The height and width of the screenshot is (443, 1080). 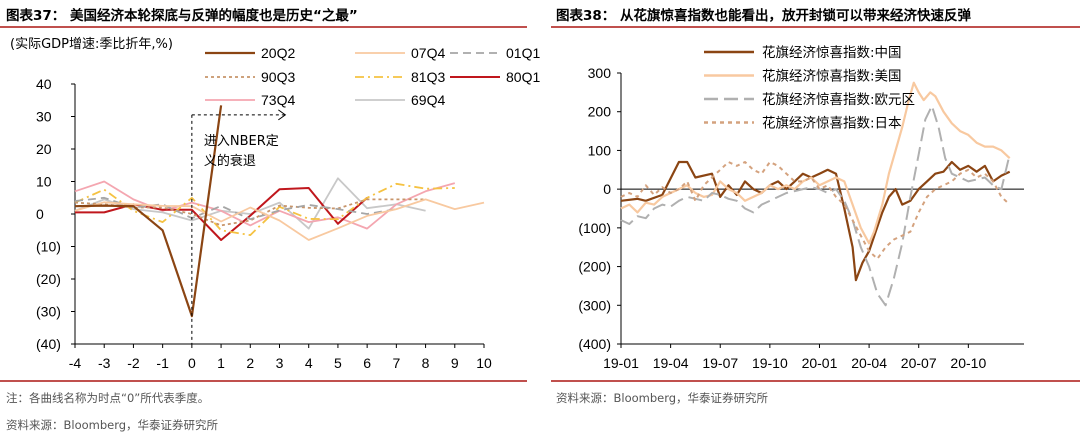 I want to click on right-x-tick-label: 19-07, so click(x=720, y=363).